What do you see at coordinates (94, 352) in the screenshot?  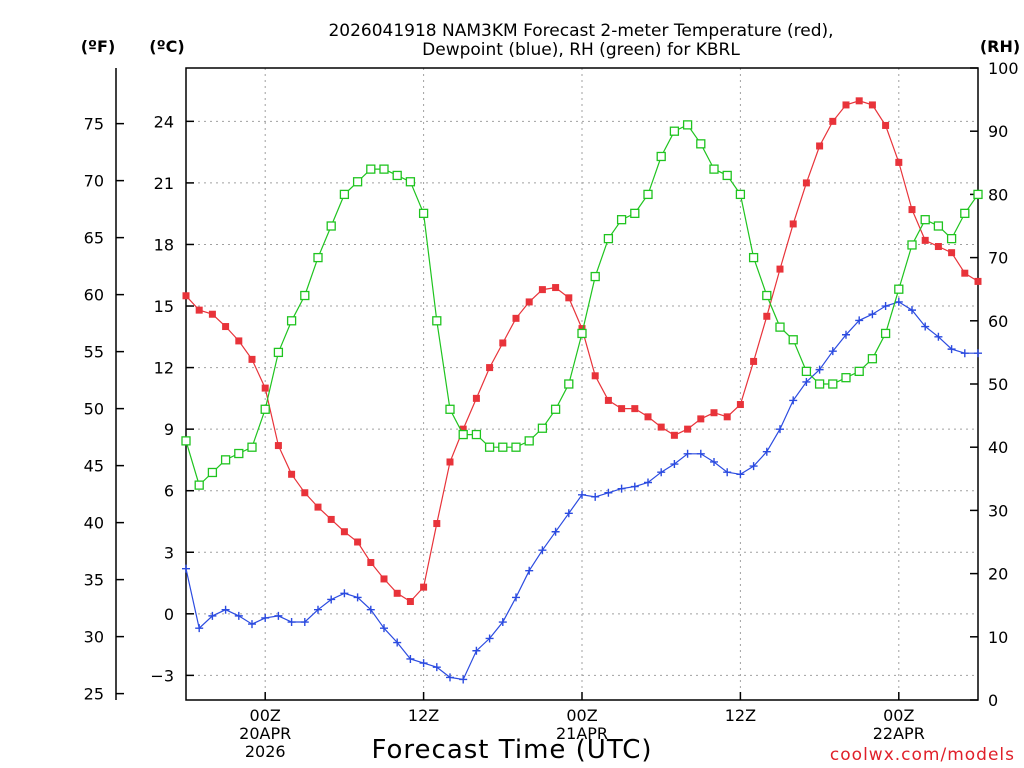 I see `fahrenheit-tick-label: 55` at bounding box center [94, 352].